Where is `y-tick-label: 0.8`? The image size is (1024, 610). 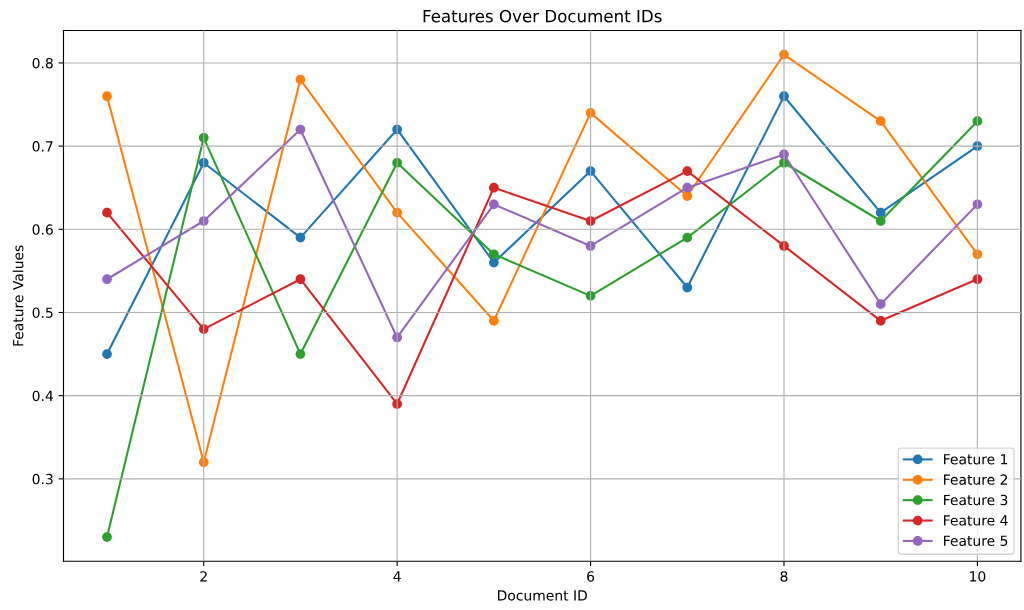 y-tick-label: 0.8 is located at coordinates (42, 63).